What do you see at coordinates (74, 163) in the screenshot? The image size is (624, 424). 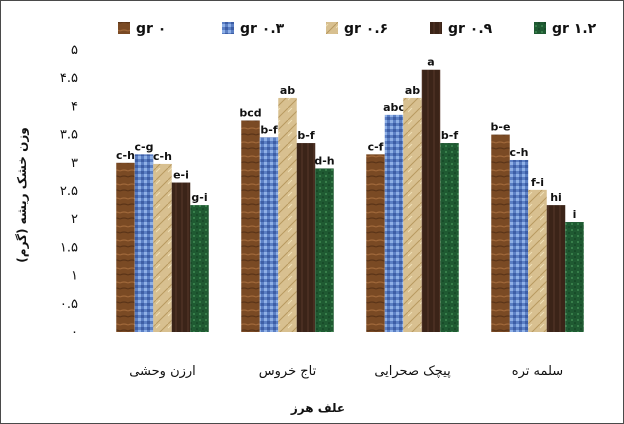 I see `y-tick-label: ۳` at bounding box center [74, 163].